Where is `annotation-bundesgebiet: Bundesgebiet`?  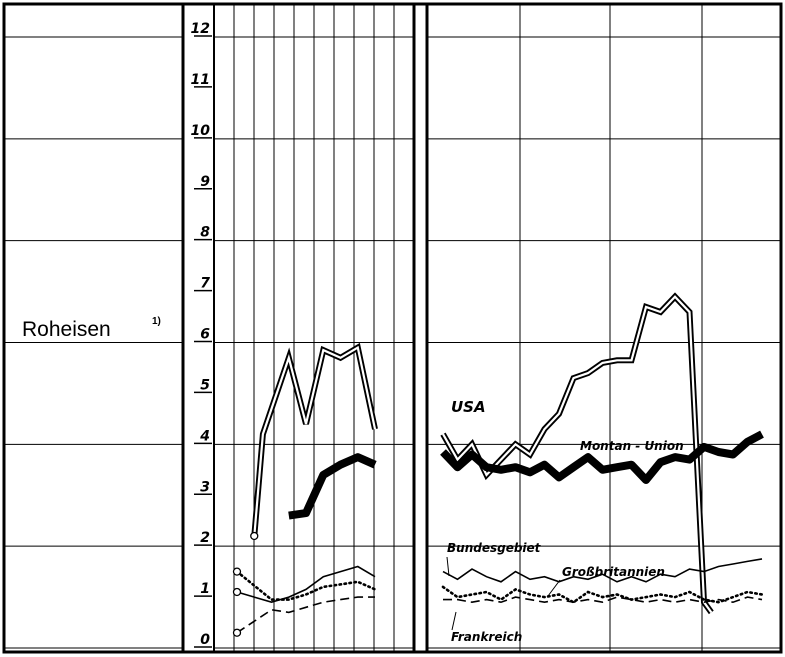 annotation-bundesgebiet: Bundesgebiet is located at coordinates (494, 548).